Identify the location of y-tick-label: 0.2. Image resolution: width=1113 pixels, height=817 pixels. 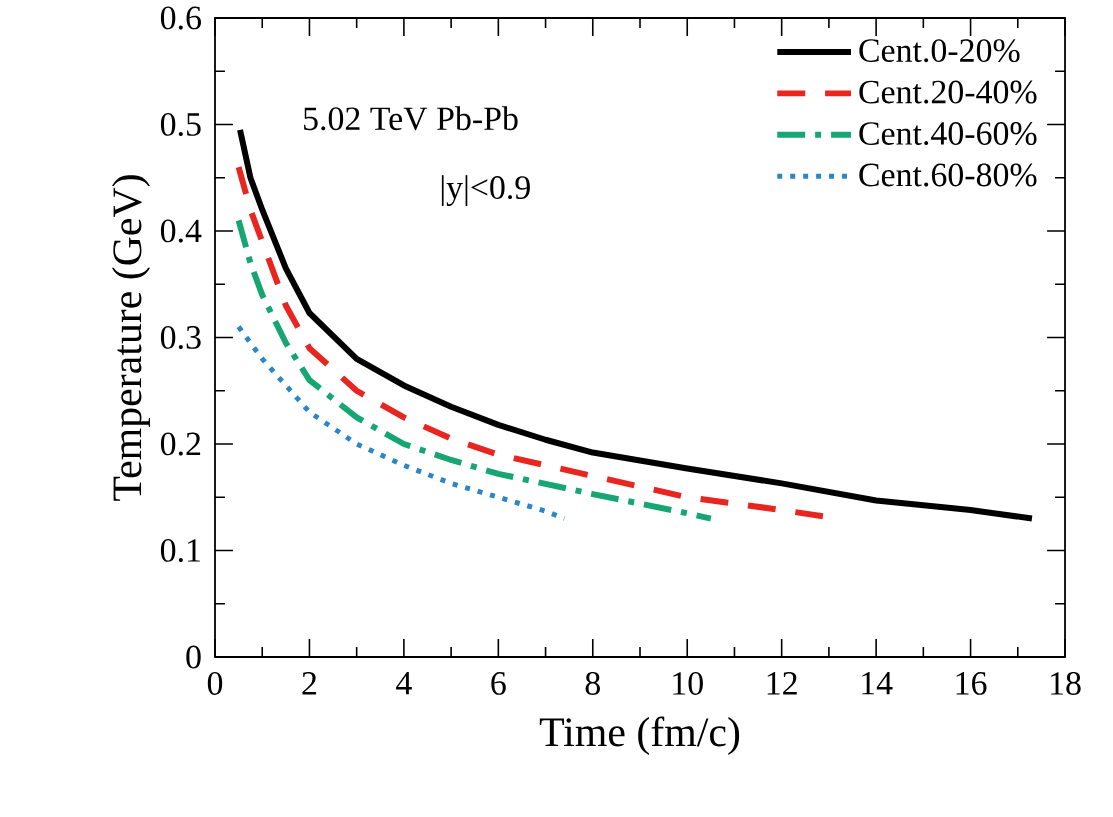
(180, 444).